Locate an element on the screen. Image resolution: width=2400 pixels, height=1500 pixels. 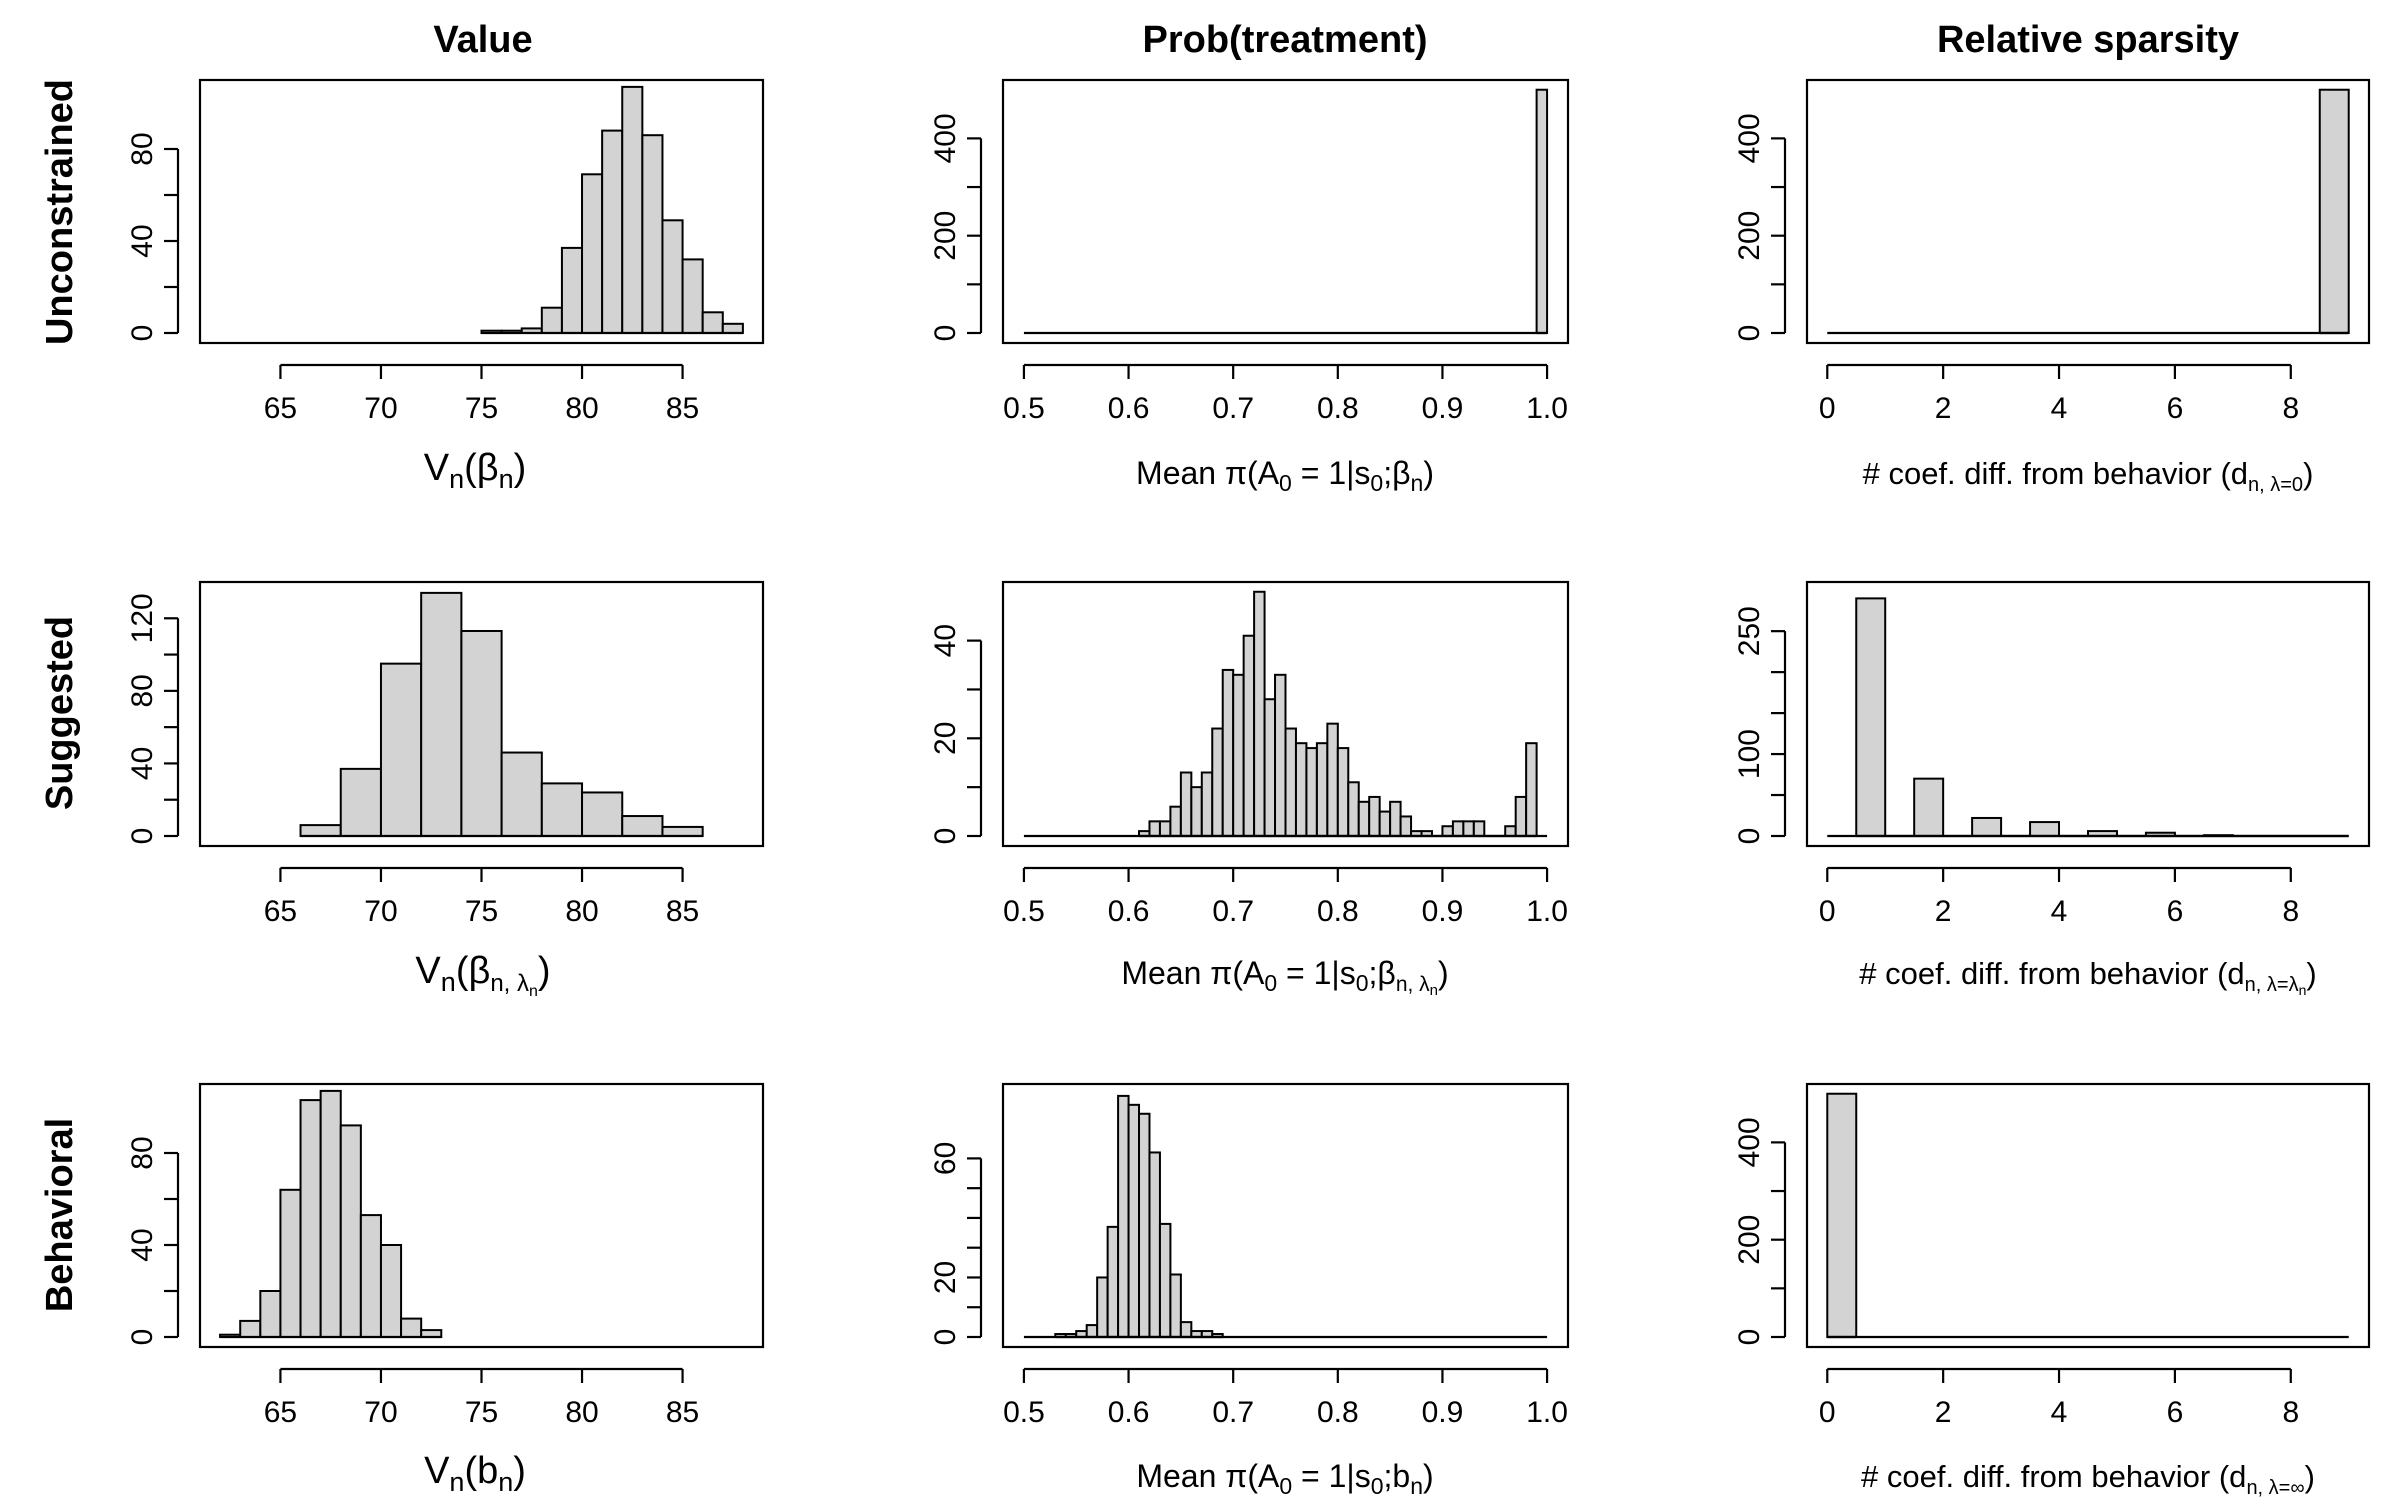
column-title-value: Value is located at coordinates (482, 40).